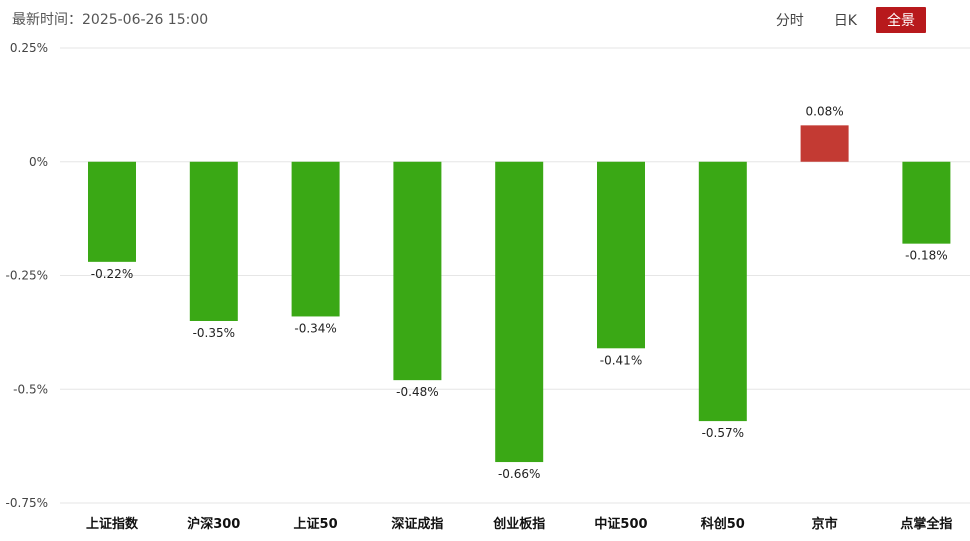 The image size is (970, 541). What do you see at coordinates (518, 524) in the screenshot?
I see `x-tick-label: 创业板指` at bounding box center [518, 524].